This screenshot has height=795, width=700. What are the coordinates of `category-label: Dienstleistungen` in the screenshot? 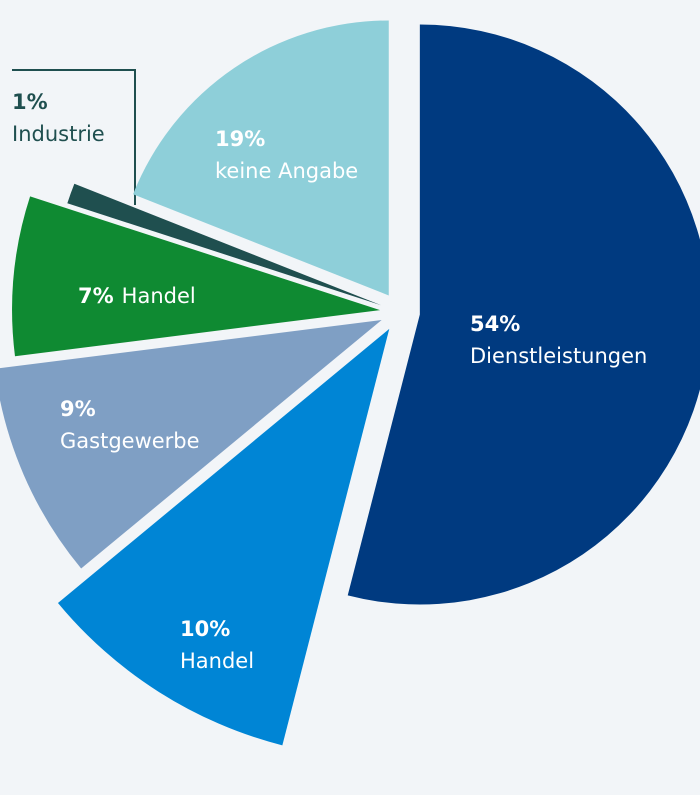 It's located at (558, 356).